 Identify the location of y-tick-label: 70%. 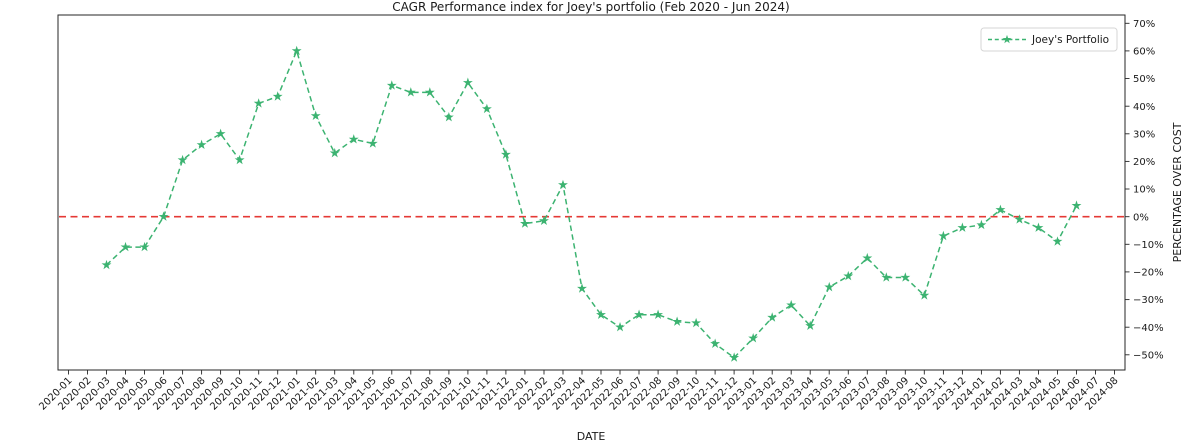
(1144, 24).